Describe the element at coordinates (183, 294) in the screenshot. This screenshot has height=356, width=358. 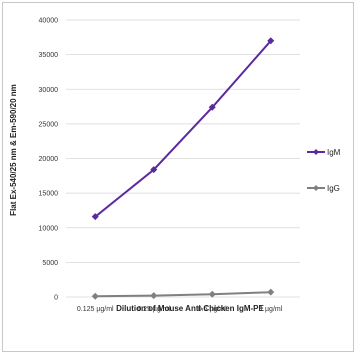
I see `igg-line` at that location.